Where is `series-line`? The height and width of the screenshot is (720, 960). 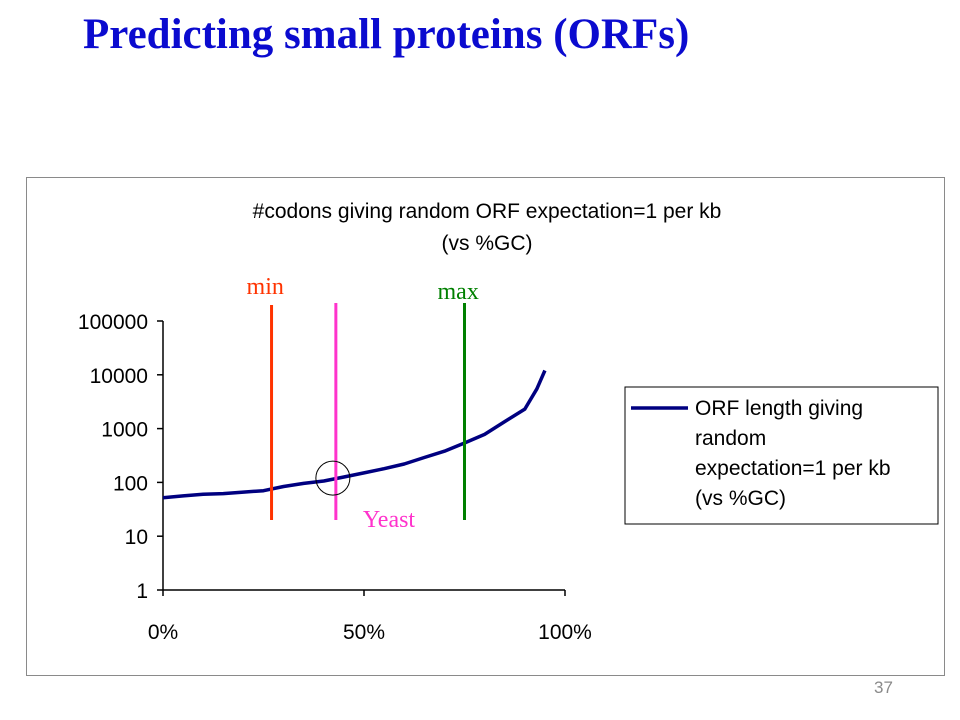 series-line is located at coordinates (354, 434).